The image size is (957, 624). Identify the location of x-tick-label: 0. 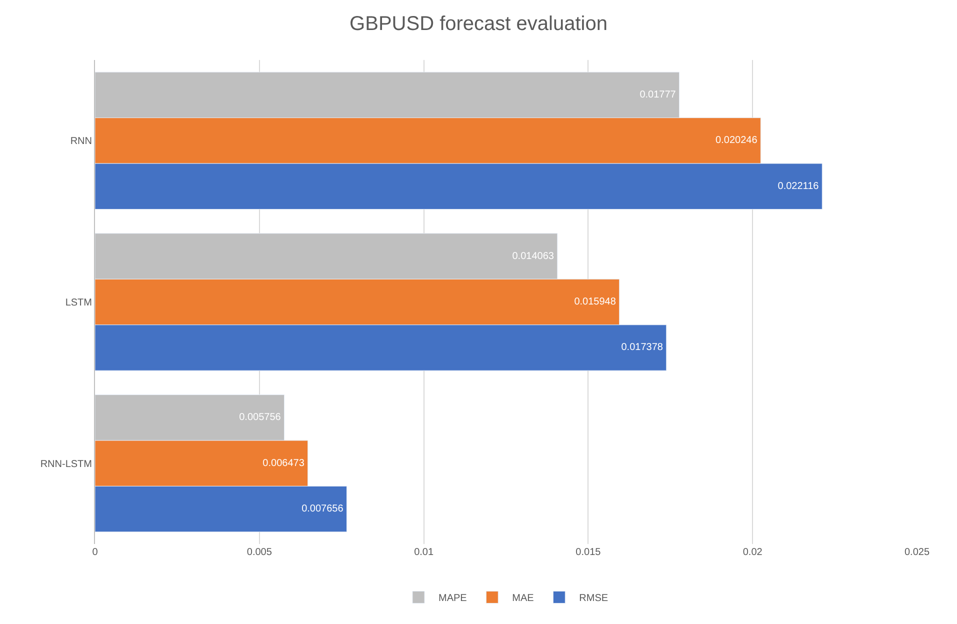
(95, 552).